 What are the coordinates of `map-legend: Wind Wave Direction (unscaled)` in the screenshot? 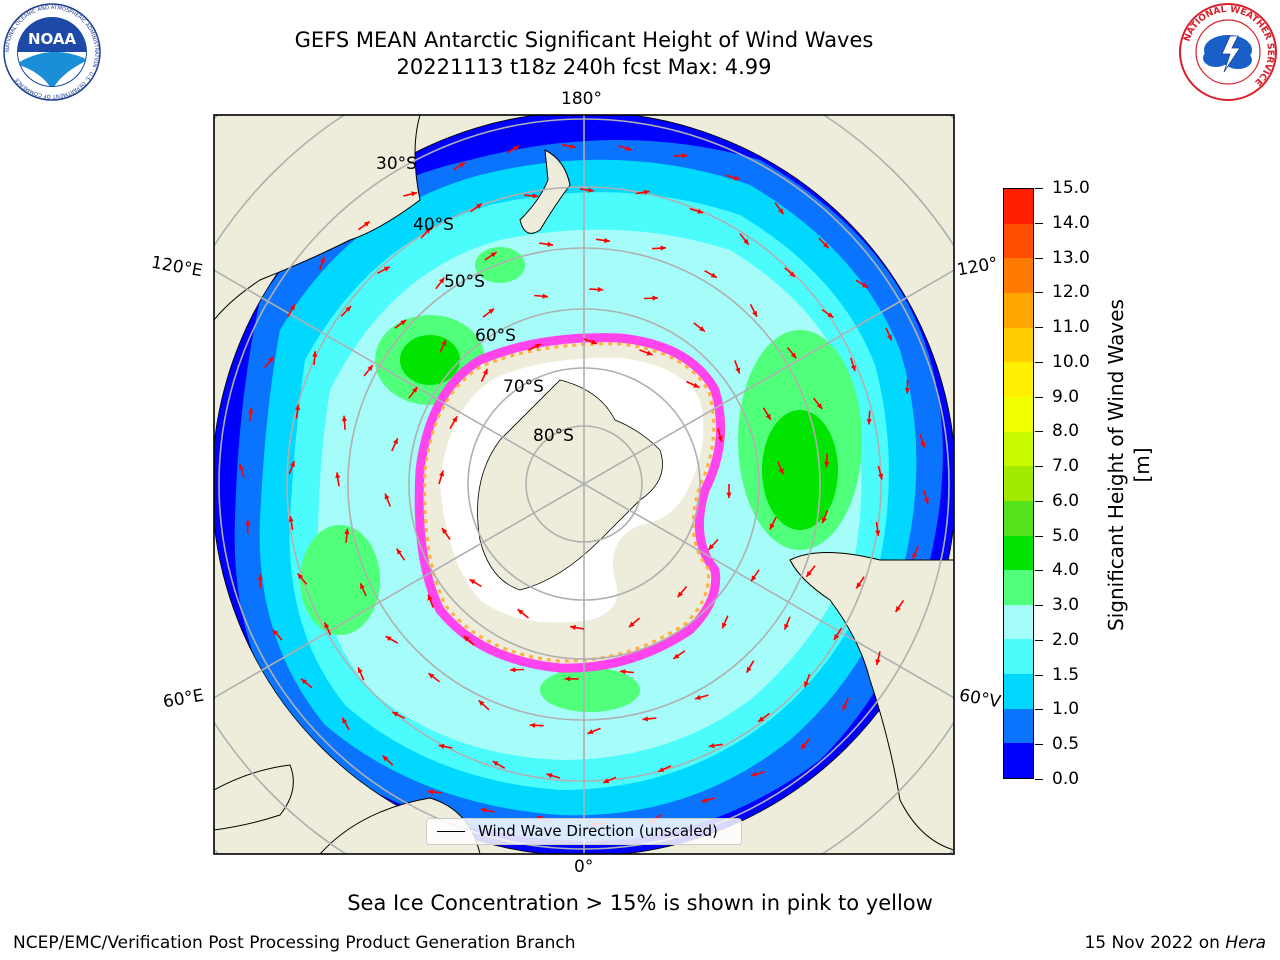 It's located at (584, 831).